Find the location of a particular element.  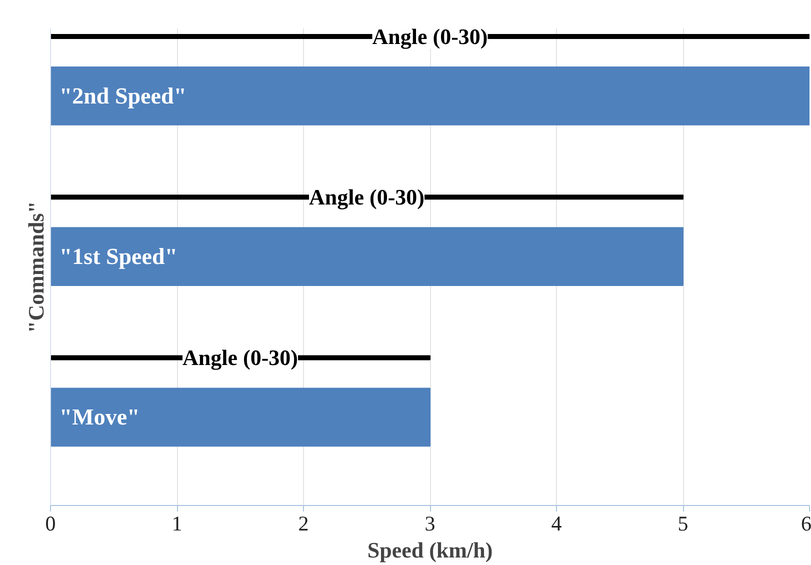

y-tick-label: "Move" is located at coordinates (99, 417).